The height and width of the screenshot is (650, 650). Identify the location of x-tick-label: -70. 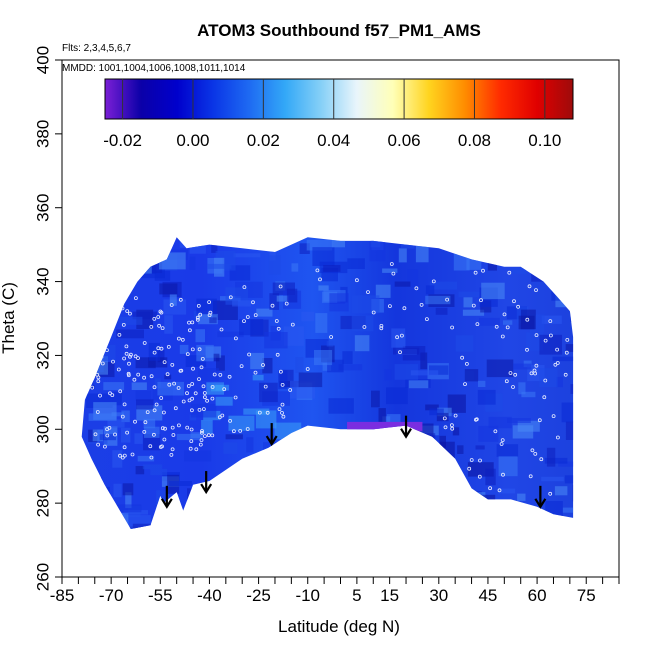
(111, 595).